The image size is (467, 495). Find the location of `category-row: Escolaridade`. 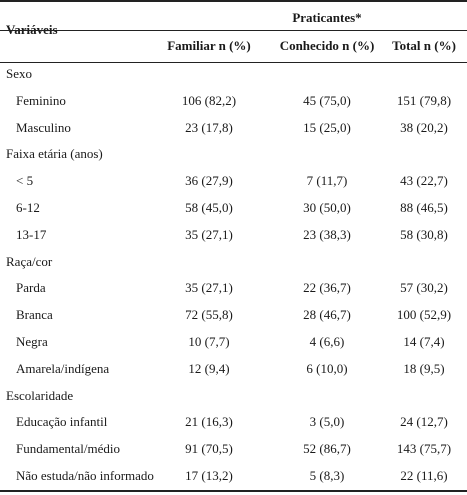

category-row: Escolaridade is located at coordinates (233, 396).